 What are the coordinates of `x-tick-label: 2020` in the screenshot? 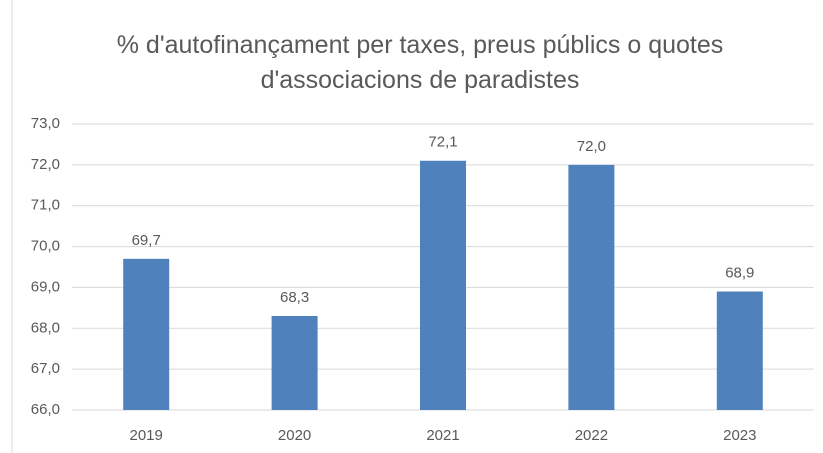 It's located at (294, 435).